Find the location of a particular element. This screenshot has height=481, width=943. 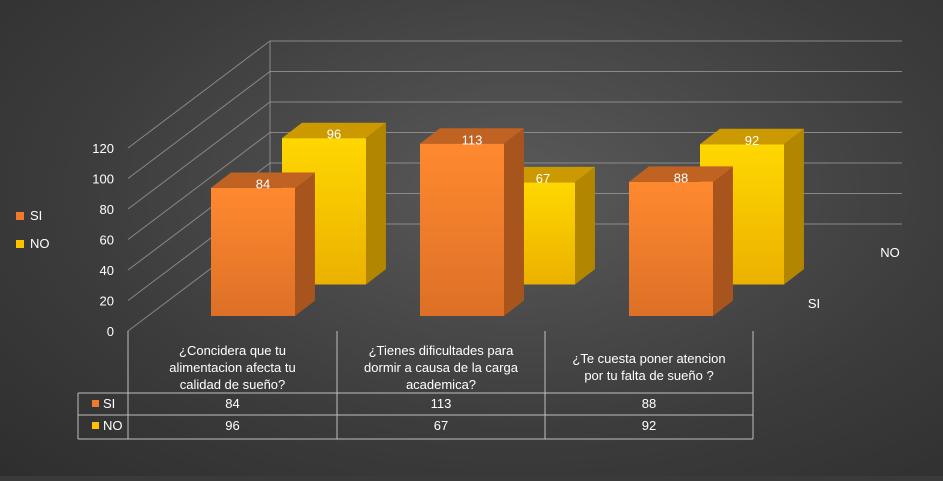

y-tick-label: 60 is located at coordinates (107, 240).